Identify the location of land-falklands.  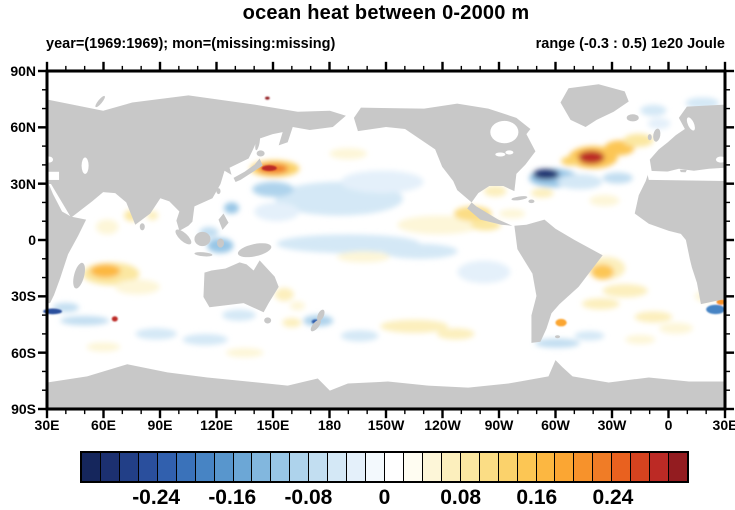
(557, 337).